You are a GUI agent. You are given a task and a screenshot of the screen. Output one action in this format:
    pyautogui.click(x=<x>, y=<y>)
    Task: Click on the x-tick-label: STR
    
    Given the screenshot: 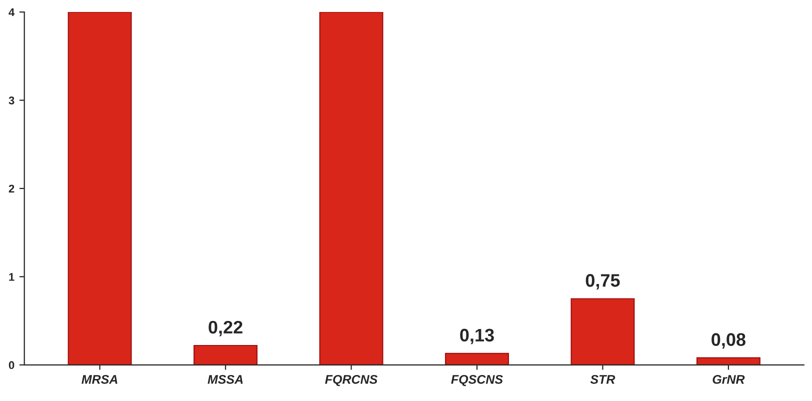 What is the action you would take?
    pyautogui.click(x=603, y=379)
    